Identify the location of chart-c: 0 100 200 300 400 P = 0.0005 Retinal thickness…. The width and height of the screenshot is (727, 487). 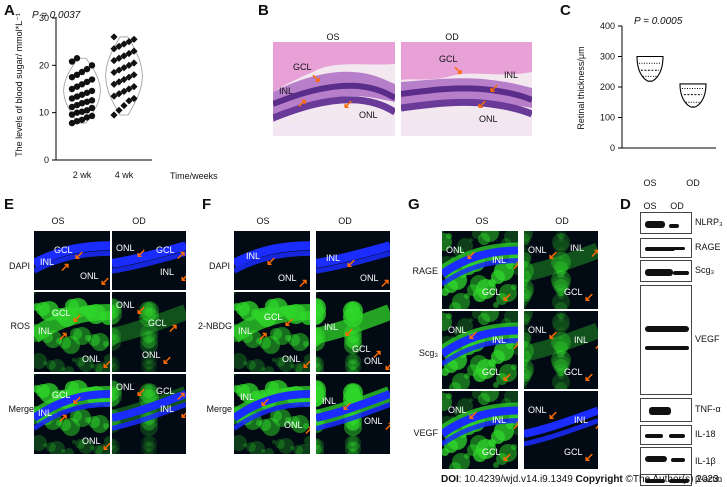
(646, 102).